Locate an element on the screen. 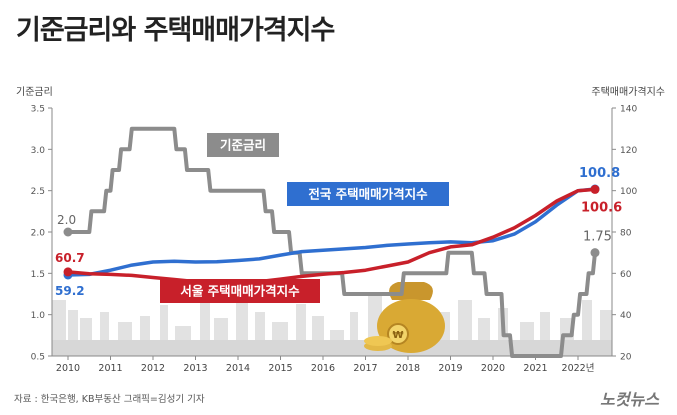 Image resolution: width=677 pixels, height=415 pixels. right-tick-label: 60 is located at coordinates (626, 275).